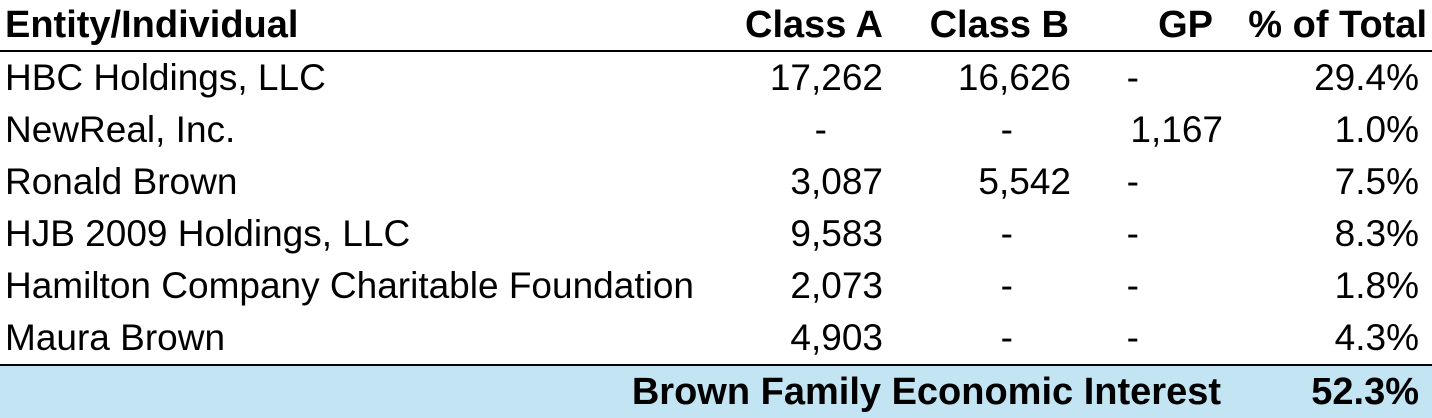  Describe the element at coordinates (1376, 129) in the screenshot. I see `pct-of-total-cell: 1.0%` at that location.